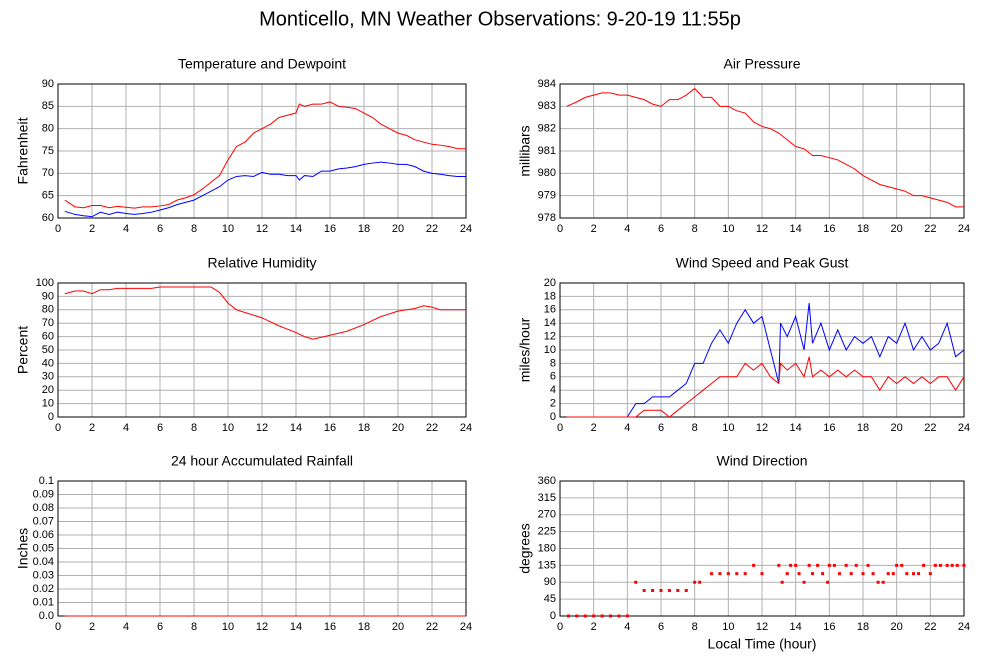 The image size is (1000, 660). What do you see at coordinates (525, 548) in the screenshot?
I see `y-axis-label: degrees` at bounding box center [525, 548].